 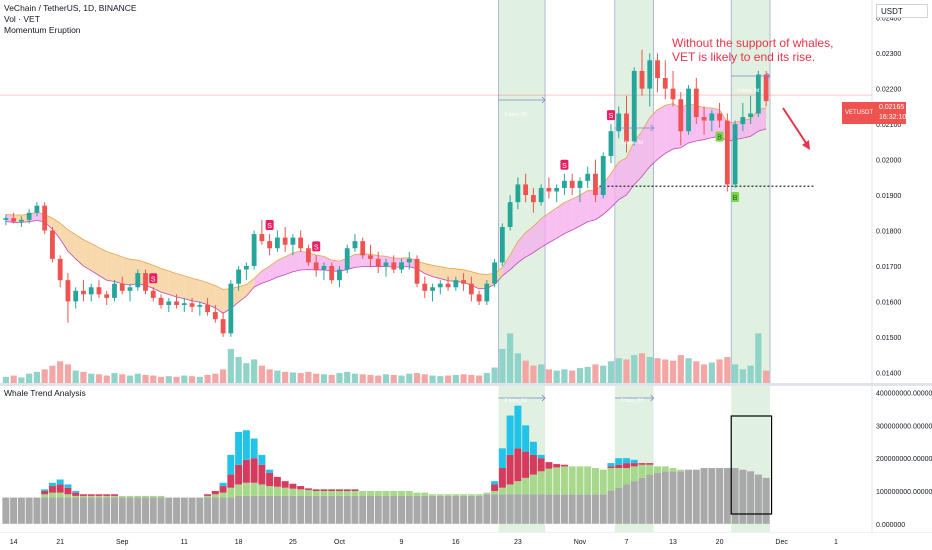 What do you see at coordinates (744, 57) in the screenshot?
I see `annotation-line-2: VET is likely to end its rise.` at bounding box center [744, 57].